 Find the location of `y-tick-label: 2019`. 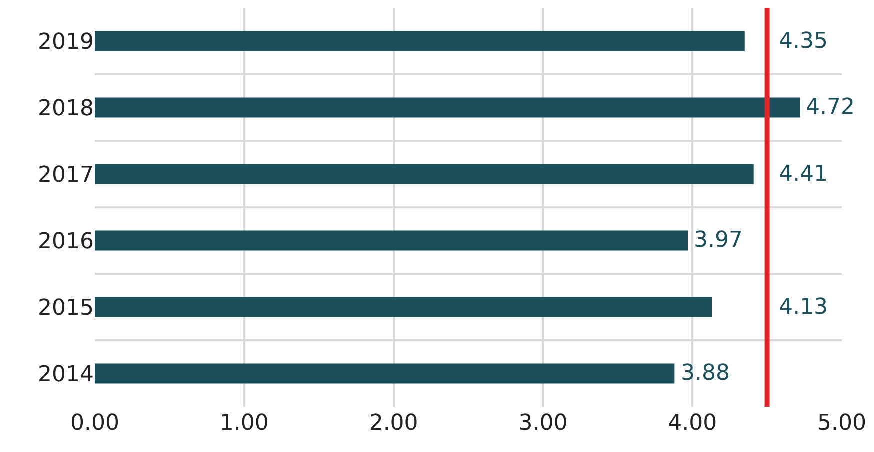

y-tick-label: 2019 is located at coordinates (66, 42).